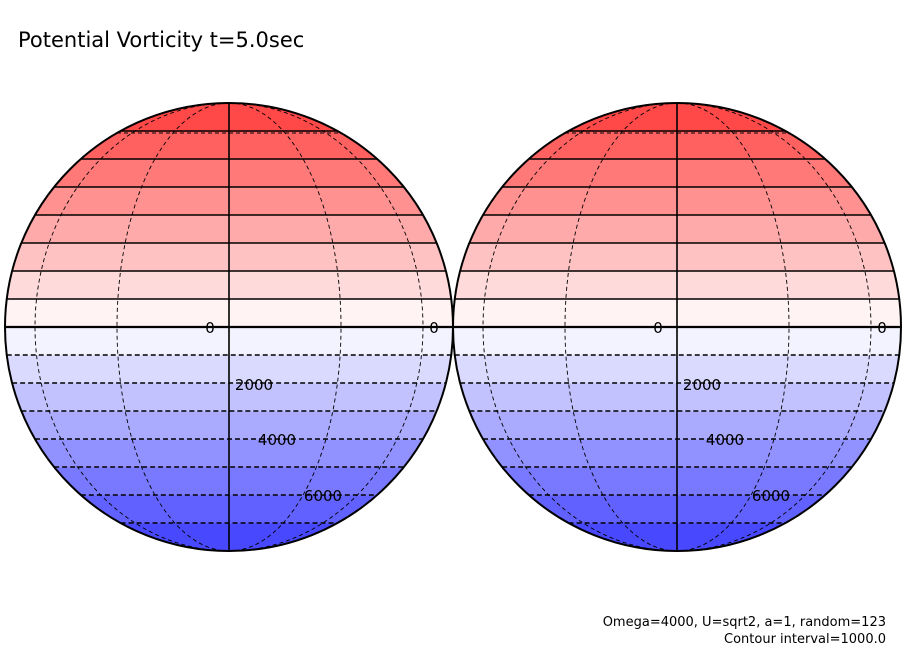  Describe the element at coordinates (161, 40) in the screenshot. I see `plot-title: Potential Vorticity t=5.0sec` at that location.